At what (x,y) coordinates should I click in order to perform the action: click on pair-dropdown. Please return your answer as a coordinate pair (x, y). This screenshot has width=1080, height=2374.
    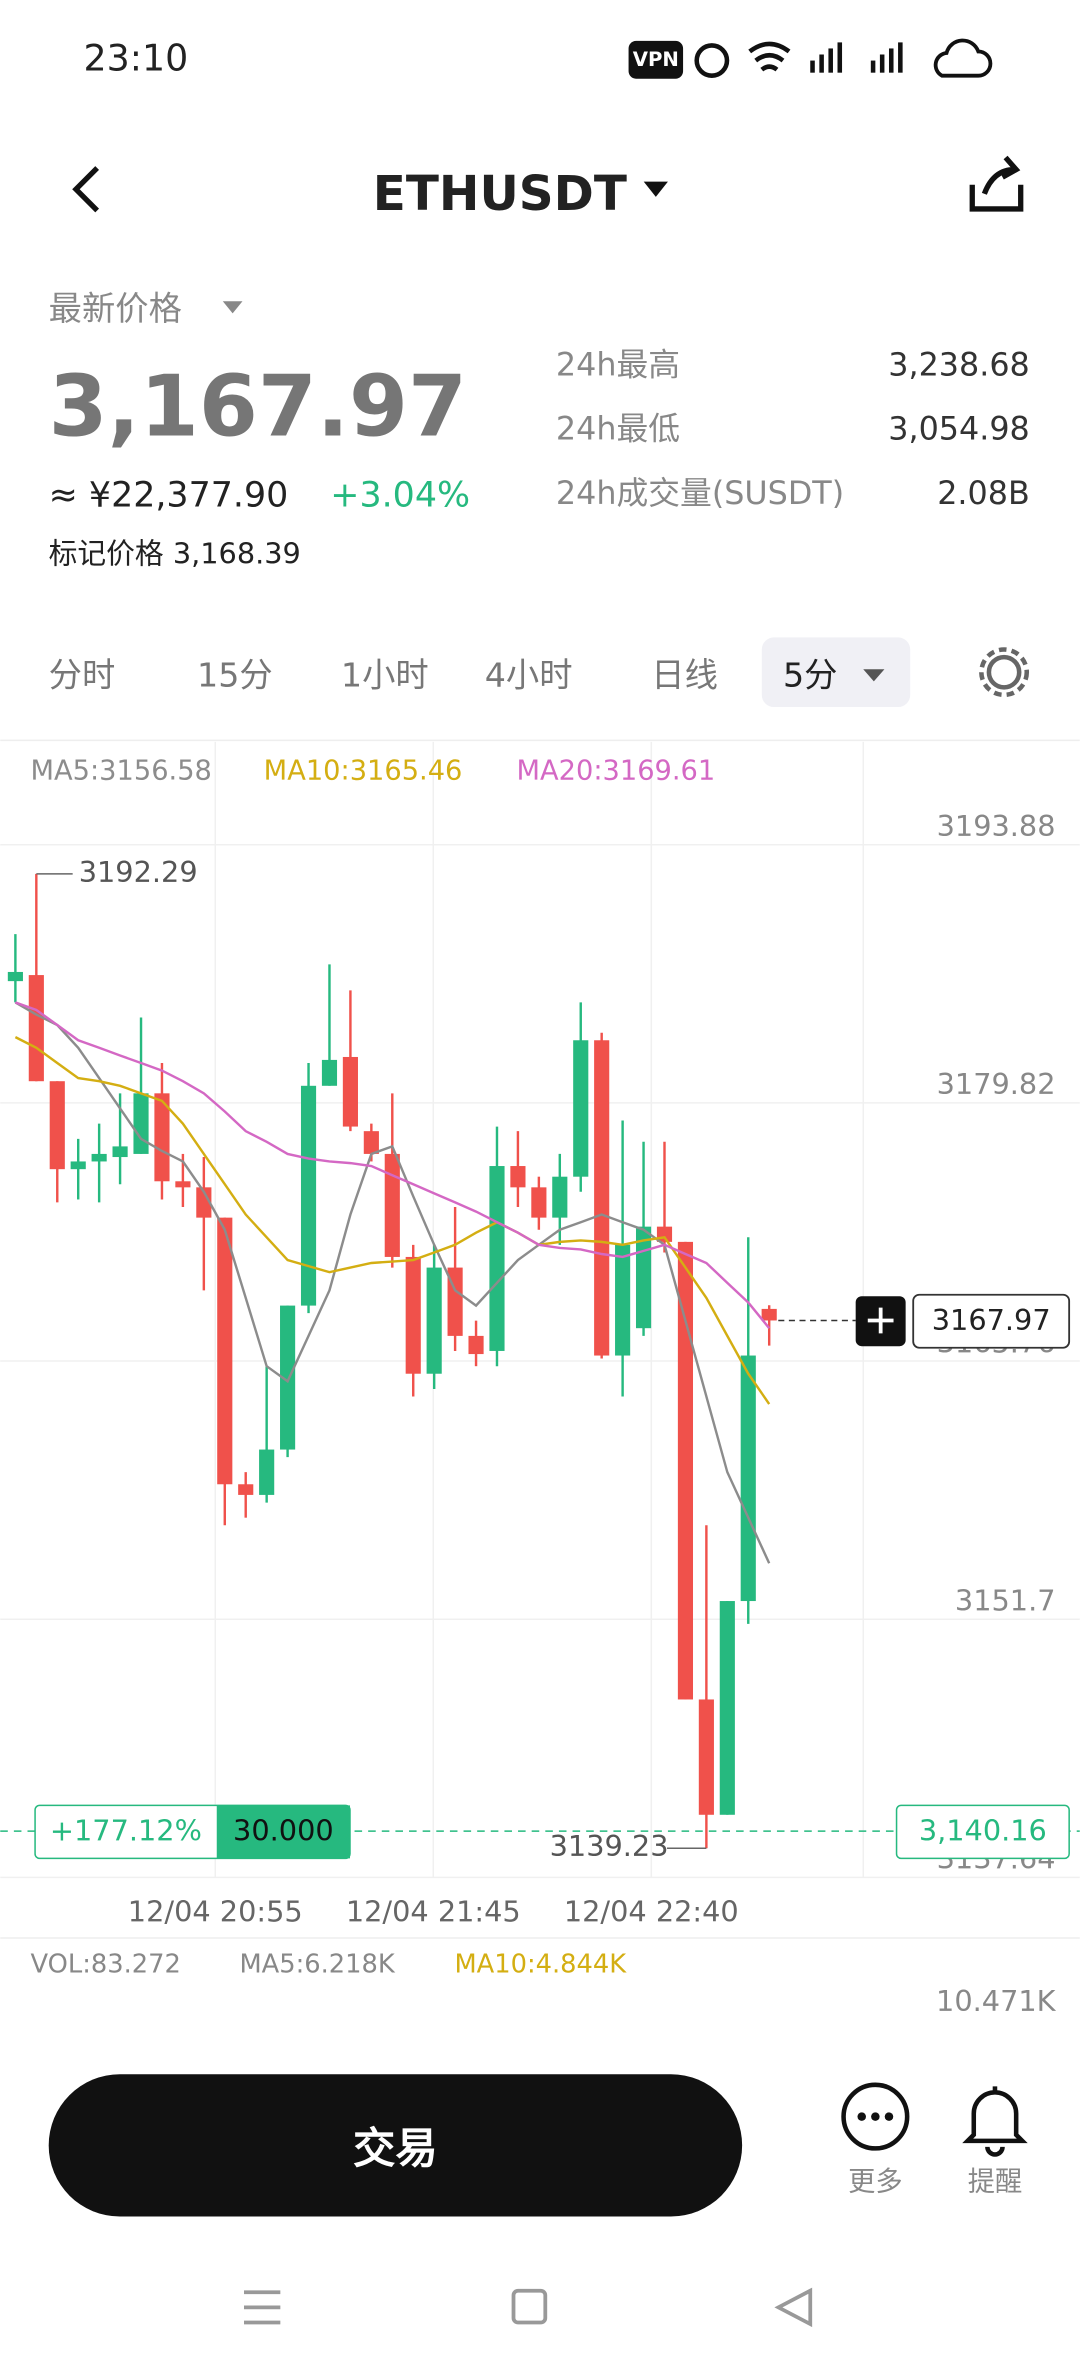
    Looking at the image, I should click on (655, 189).